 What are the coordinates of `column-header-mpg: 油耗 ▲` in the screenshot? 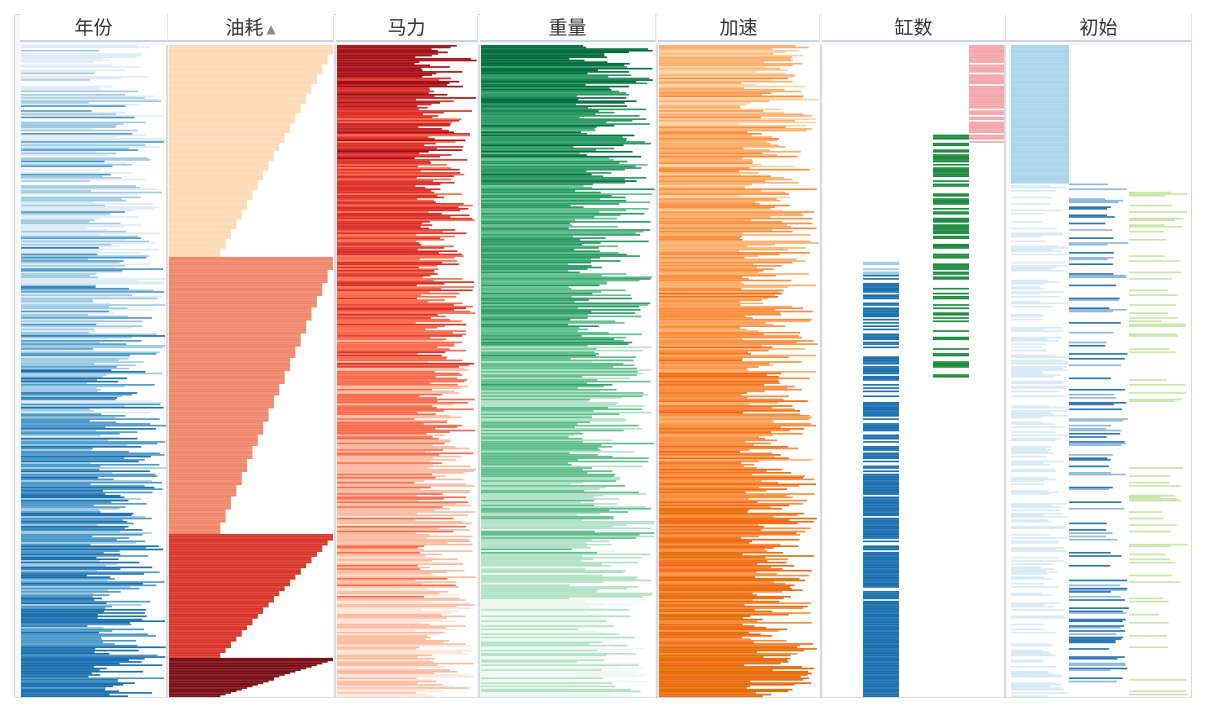 It's located at (251, 28).